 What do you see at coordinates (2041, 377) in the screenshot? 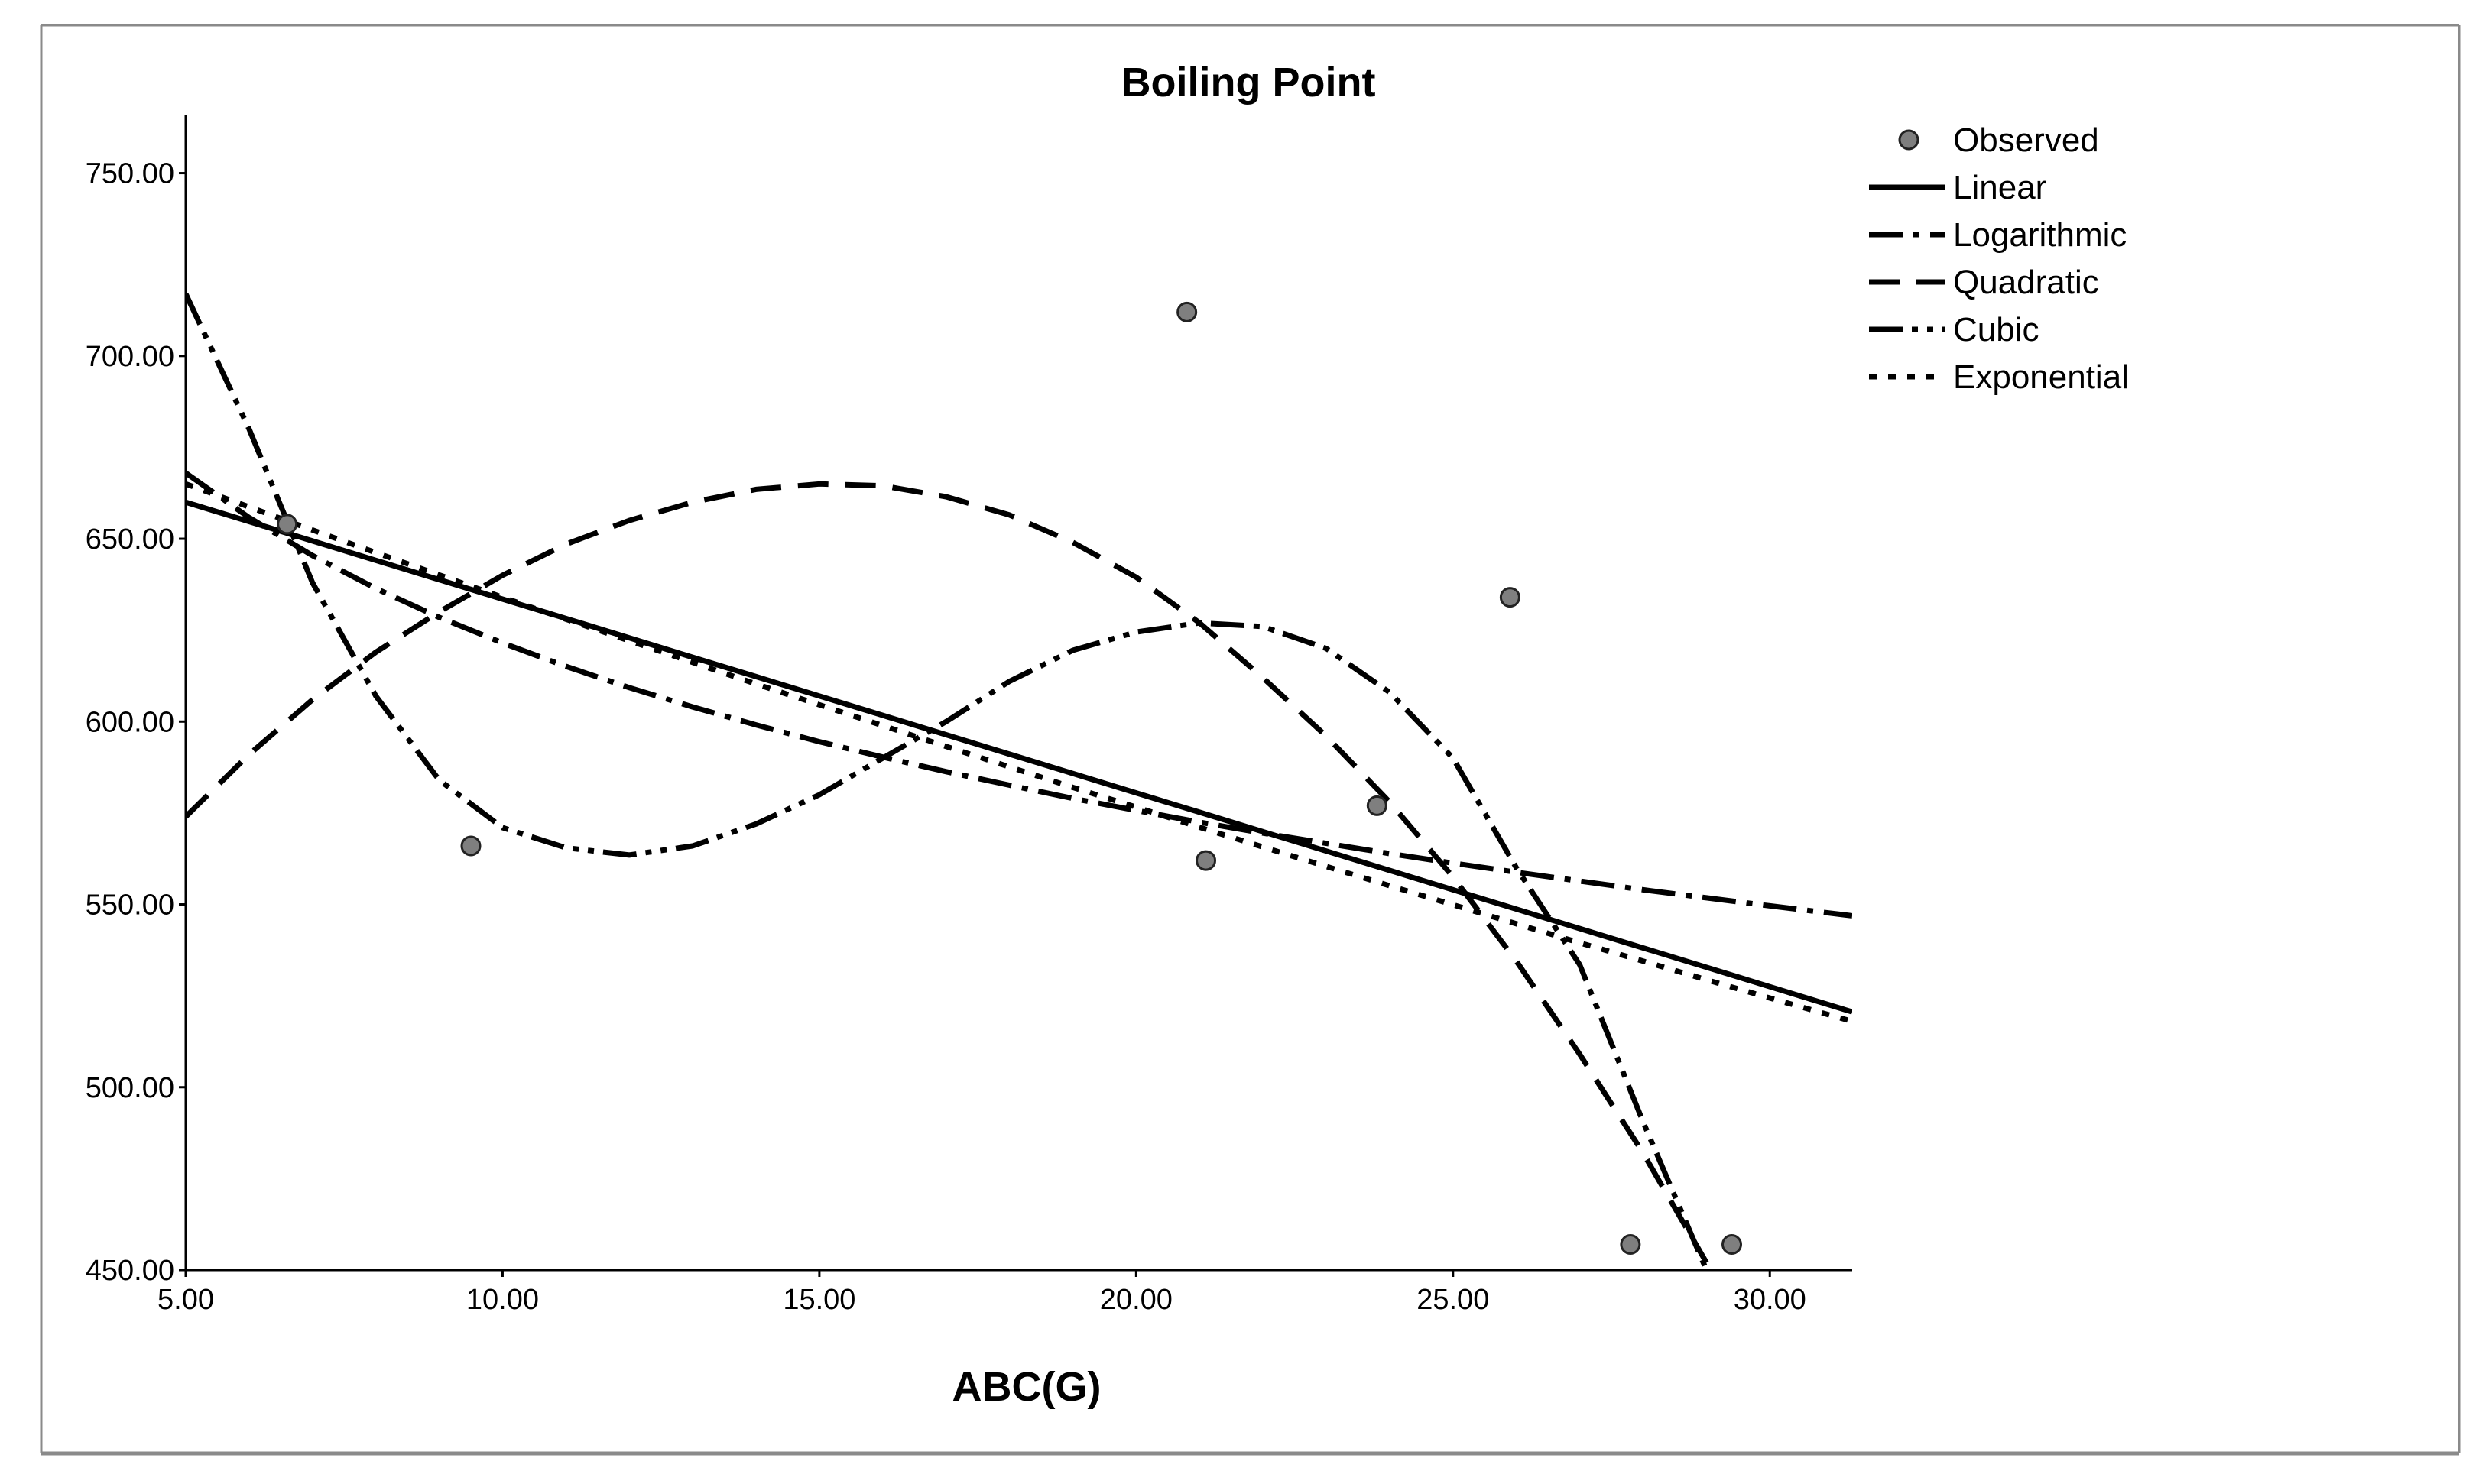
I see `legend-label: Exponential` at bounding box center [2041, 377].